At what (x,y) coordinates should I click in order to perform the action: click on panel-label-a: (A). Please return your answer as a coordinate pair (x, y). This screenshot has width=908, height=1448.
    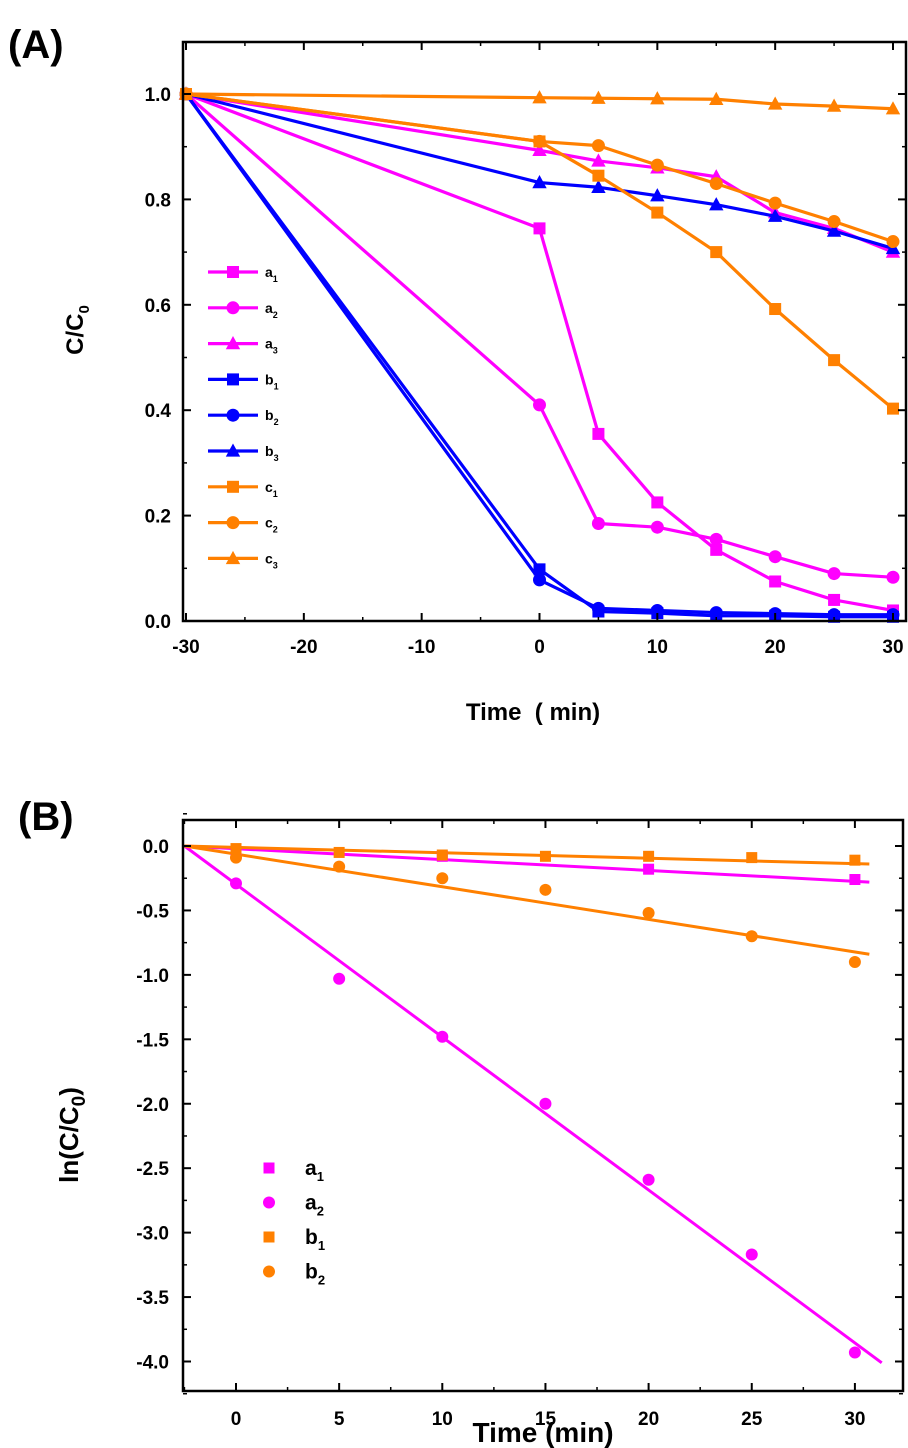
    Looking at the image, I should click on (36, 45).